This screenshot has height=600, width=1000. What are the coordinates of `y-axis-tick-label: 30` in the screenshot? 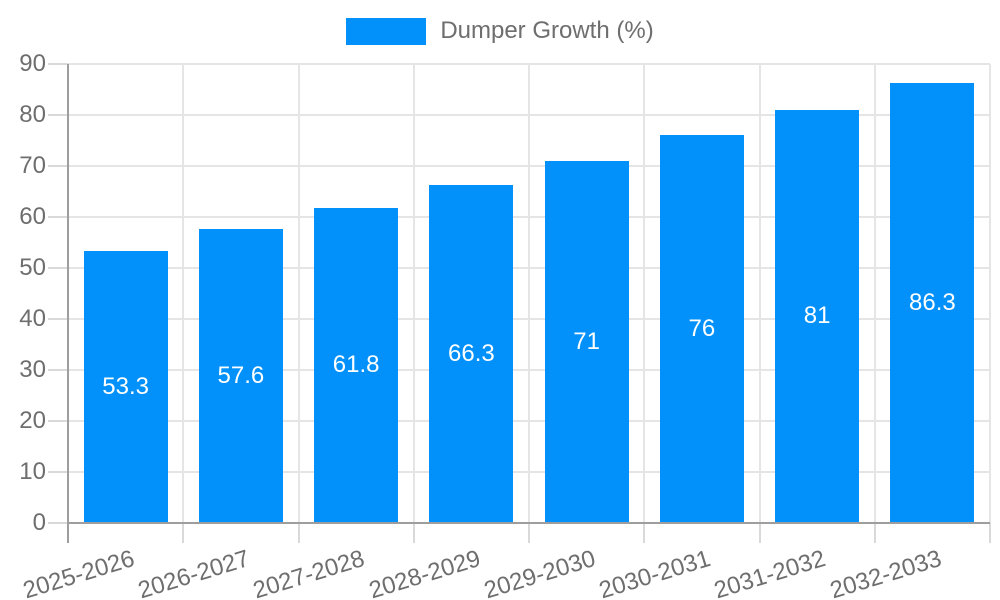 It's located at (32, 369).